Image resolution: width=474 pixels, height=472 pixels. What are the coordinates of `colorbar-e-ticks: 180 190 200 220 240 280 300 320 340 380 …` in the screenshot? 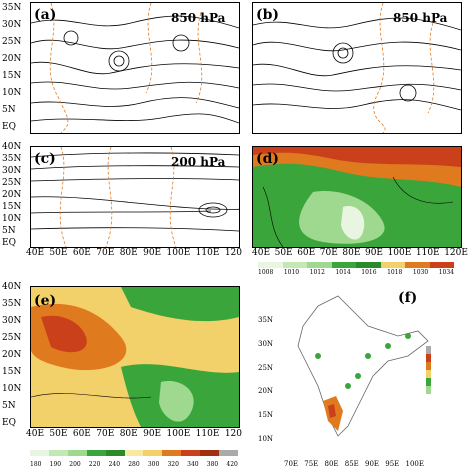 It's located at (134, 464).